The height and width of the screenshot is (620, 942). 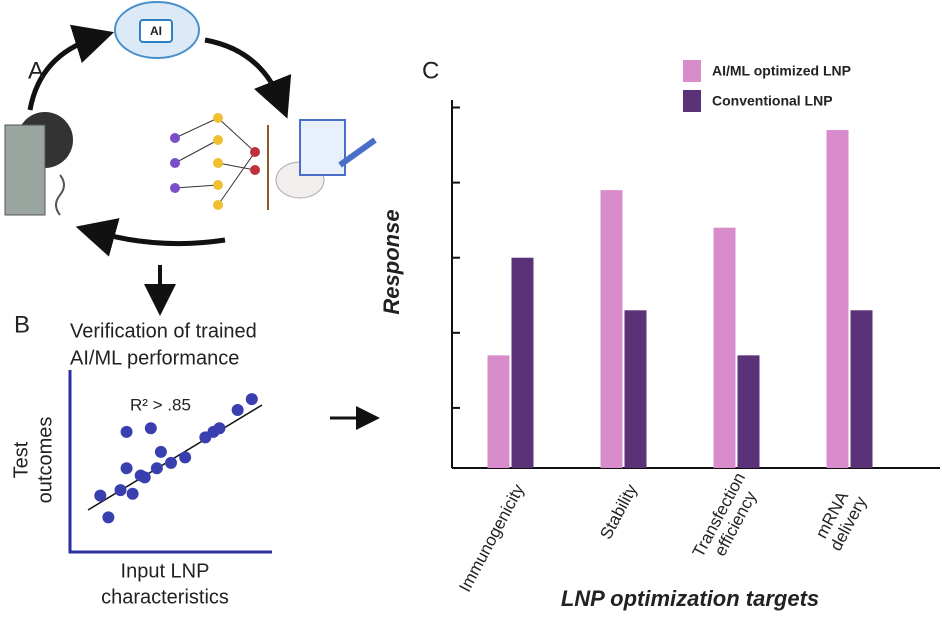 I want to click on chart-title: AI/ML performance, so click(x=154, y=358).